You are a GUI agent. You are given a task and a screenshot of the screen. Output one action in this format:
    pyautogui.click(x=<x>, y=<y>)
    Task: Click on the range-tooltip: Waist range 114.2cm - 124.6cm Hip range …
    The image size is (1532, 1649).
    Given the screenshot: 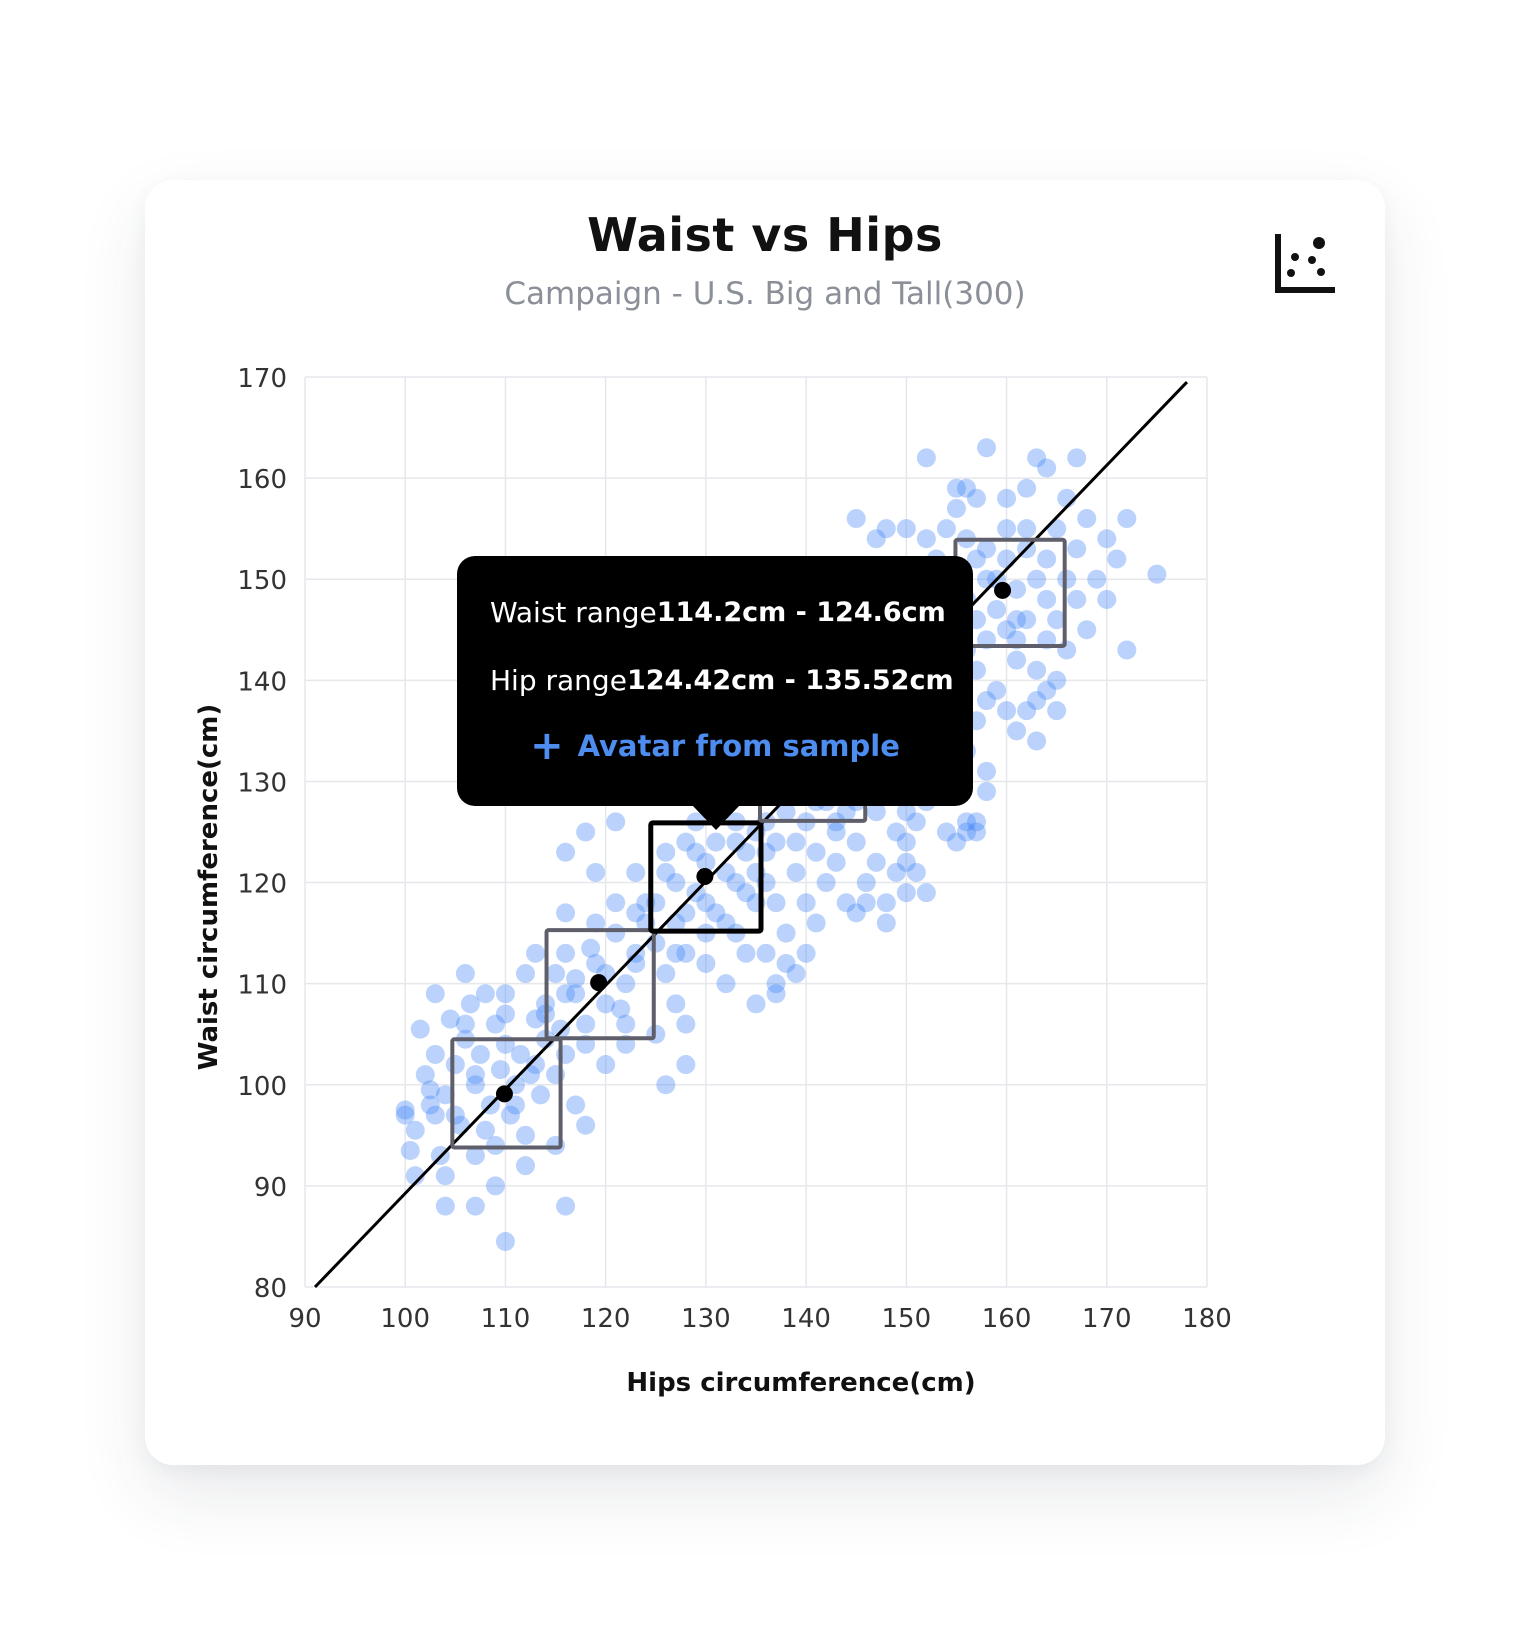 What is the action you would take?
    pyautogui.click(x=715, y=693)
    